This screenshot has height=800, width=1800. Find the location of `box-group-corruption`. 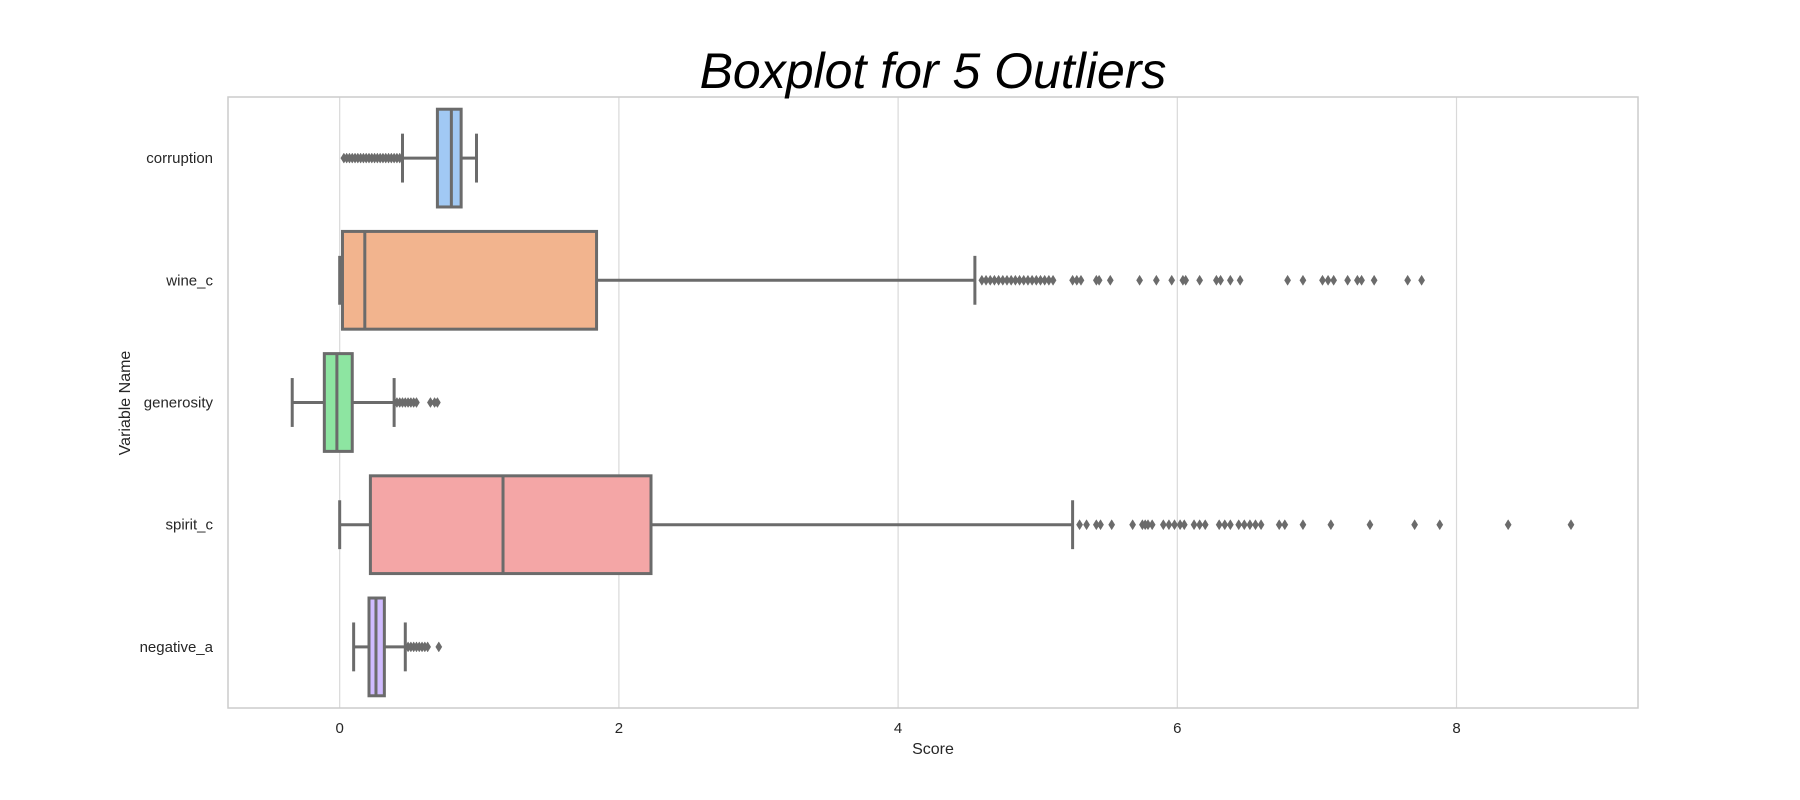

box-group-corruption is located at coordinates (409, 158).